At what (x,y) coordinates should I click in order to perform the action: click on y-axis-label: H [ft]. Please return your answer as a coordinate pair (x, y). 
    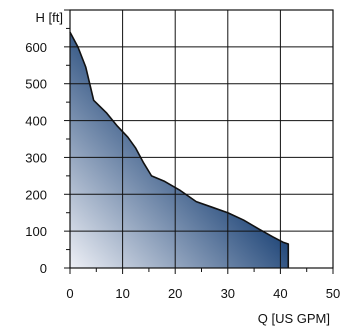
    Looking at the image, I should click on (49, 17).